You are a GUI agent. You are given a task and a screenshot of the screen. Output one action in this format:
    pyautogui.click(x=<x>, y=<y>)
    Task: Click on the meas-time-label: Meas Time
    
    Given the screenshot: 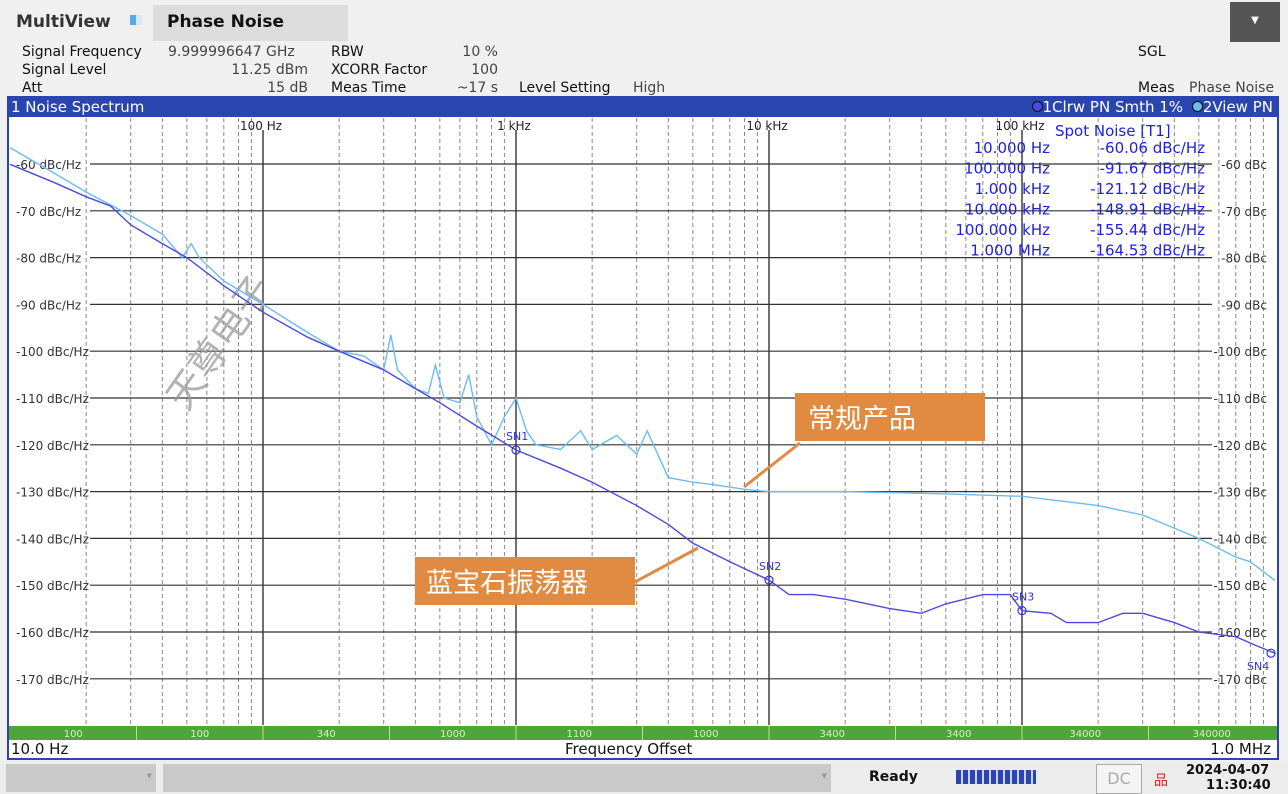 What is the action you would take?
    pyautogui.click(x=369, y=88)
    